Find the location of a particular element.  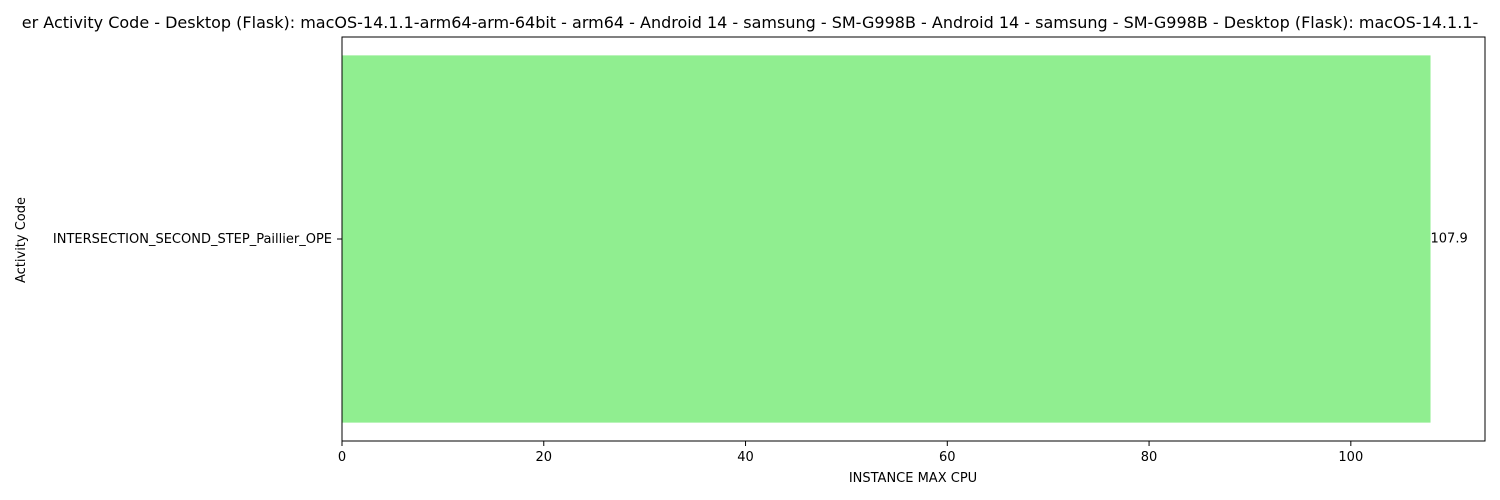

bar-value-label: 107.9 is located at coordinates (1449, 239).